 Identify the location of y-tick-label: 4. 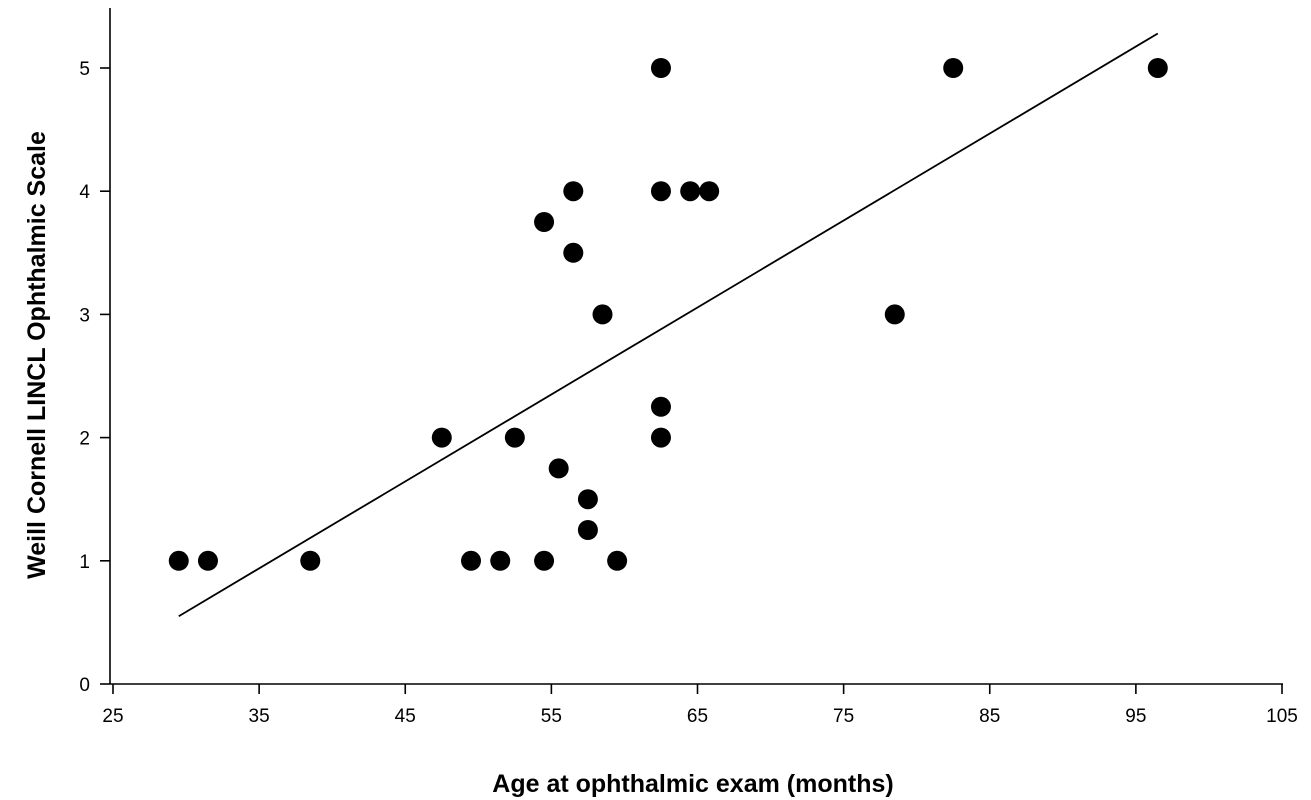
(84, 192).